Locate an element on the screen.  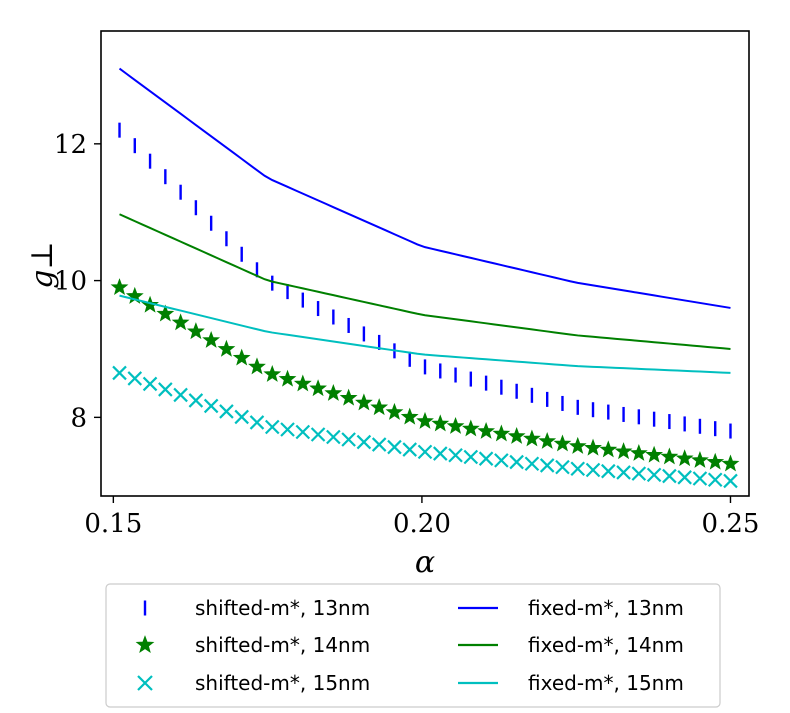
legend-item: shifted-m*, 13nm is located at coordinates (256, 608).